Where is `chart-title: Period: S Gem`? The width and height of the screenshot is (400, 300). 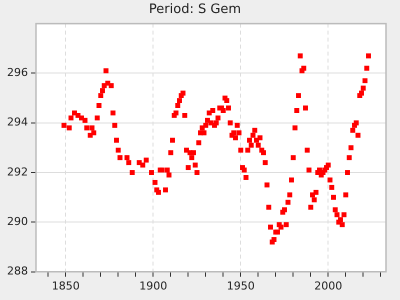
chart-title: Period: S Gem is located at coordinates (195, 10).